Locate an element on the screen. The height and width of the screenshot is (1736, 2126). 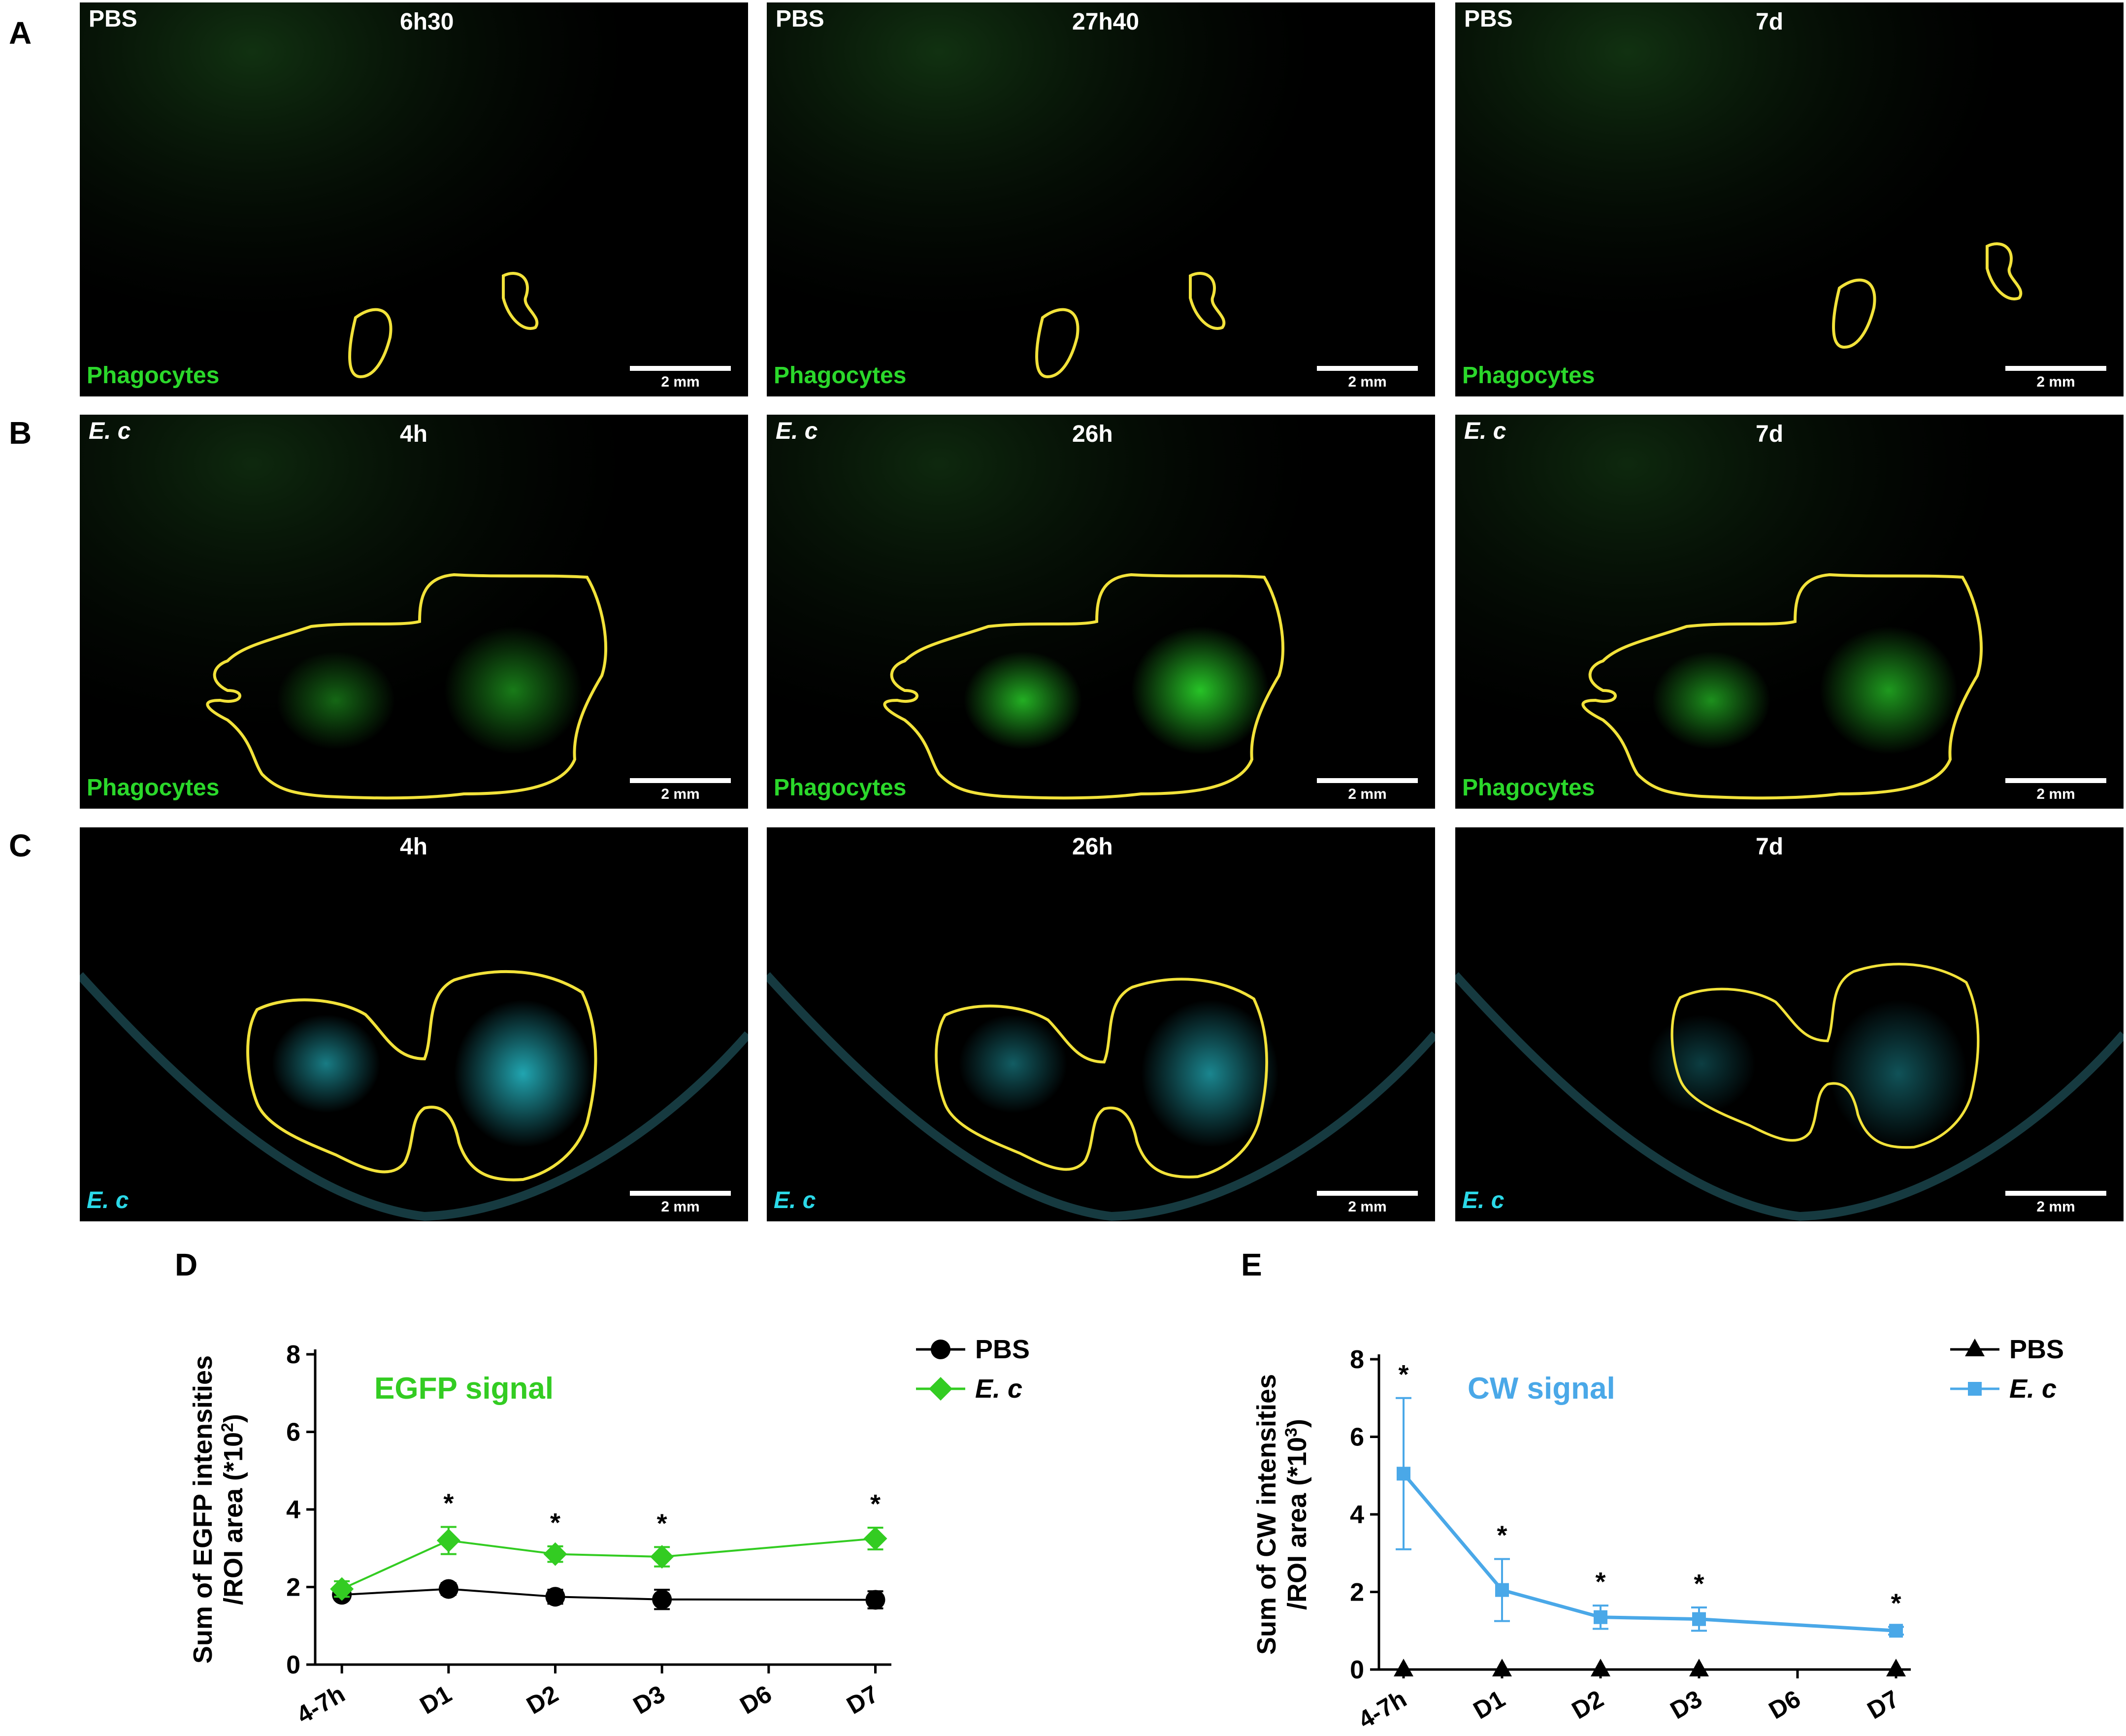
time-label: 26h is located at coordinates (1092, 847).